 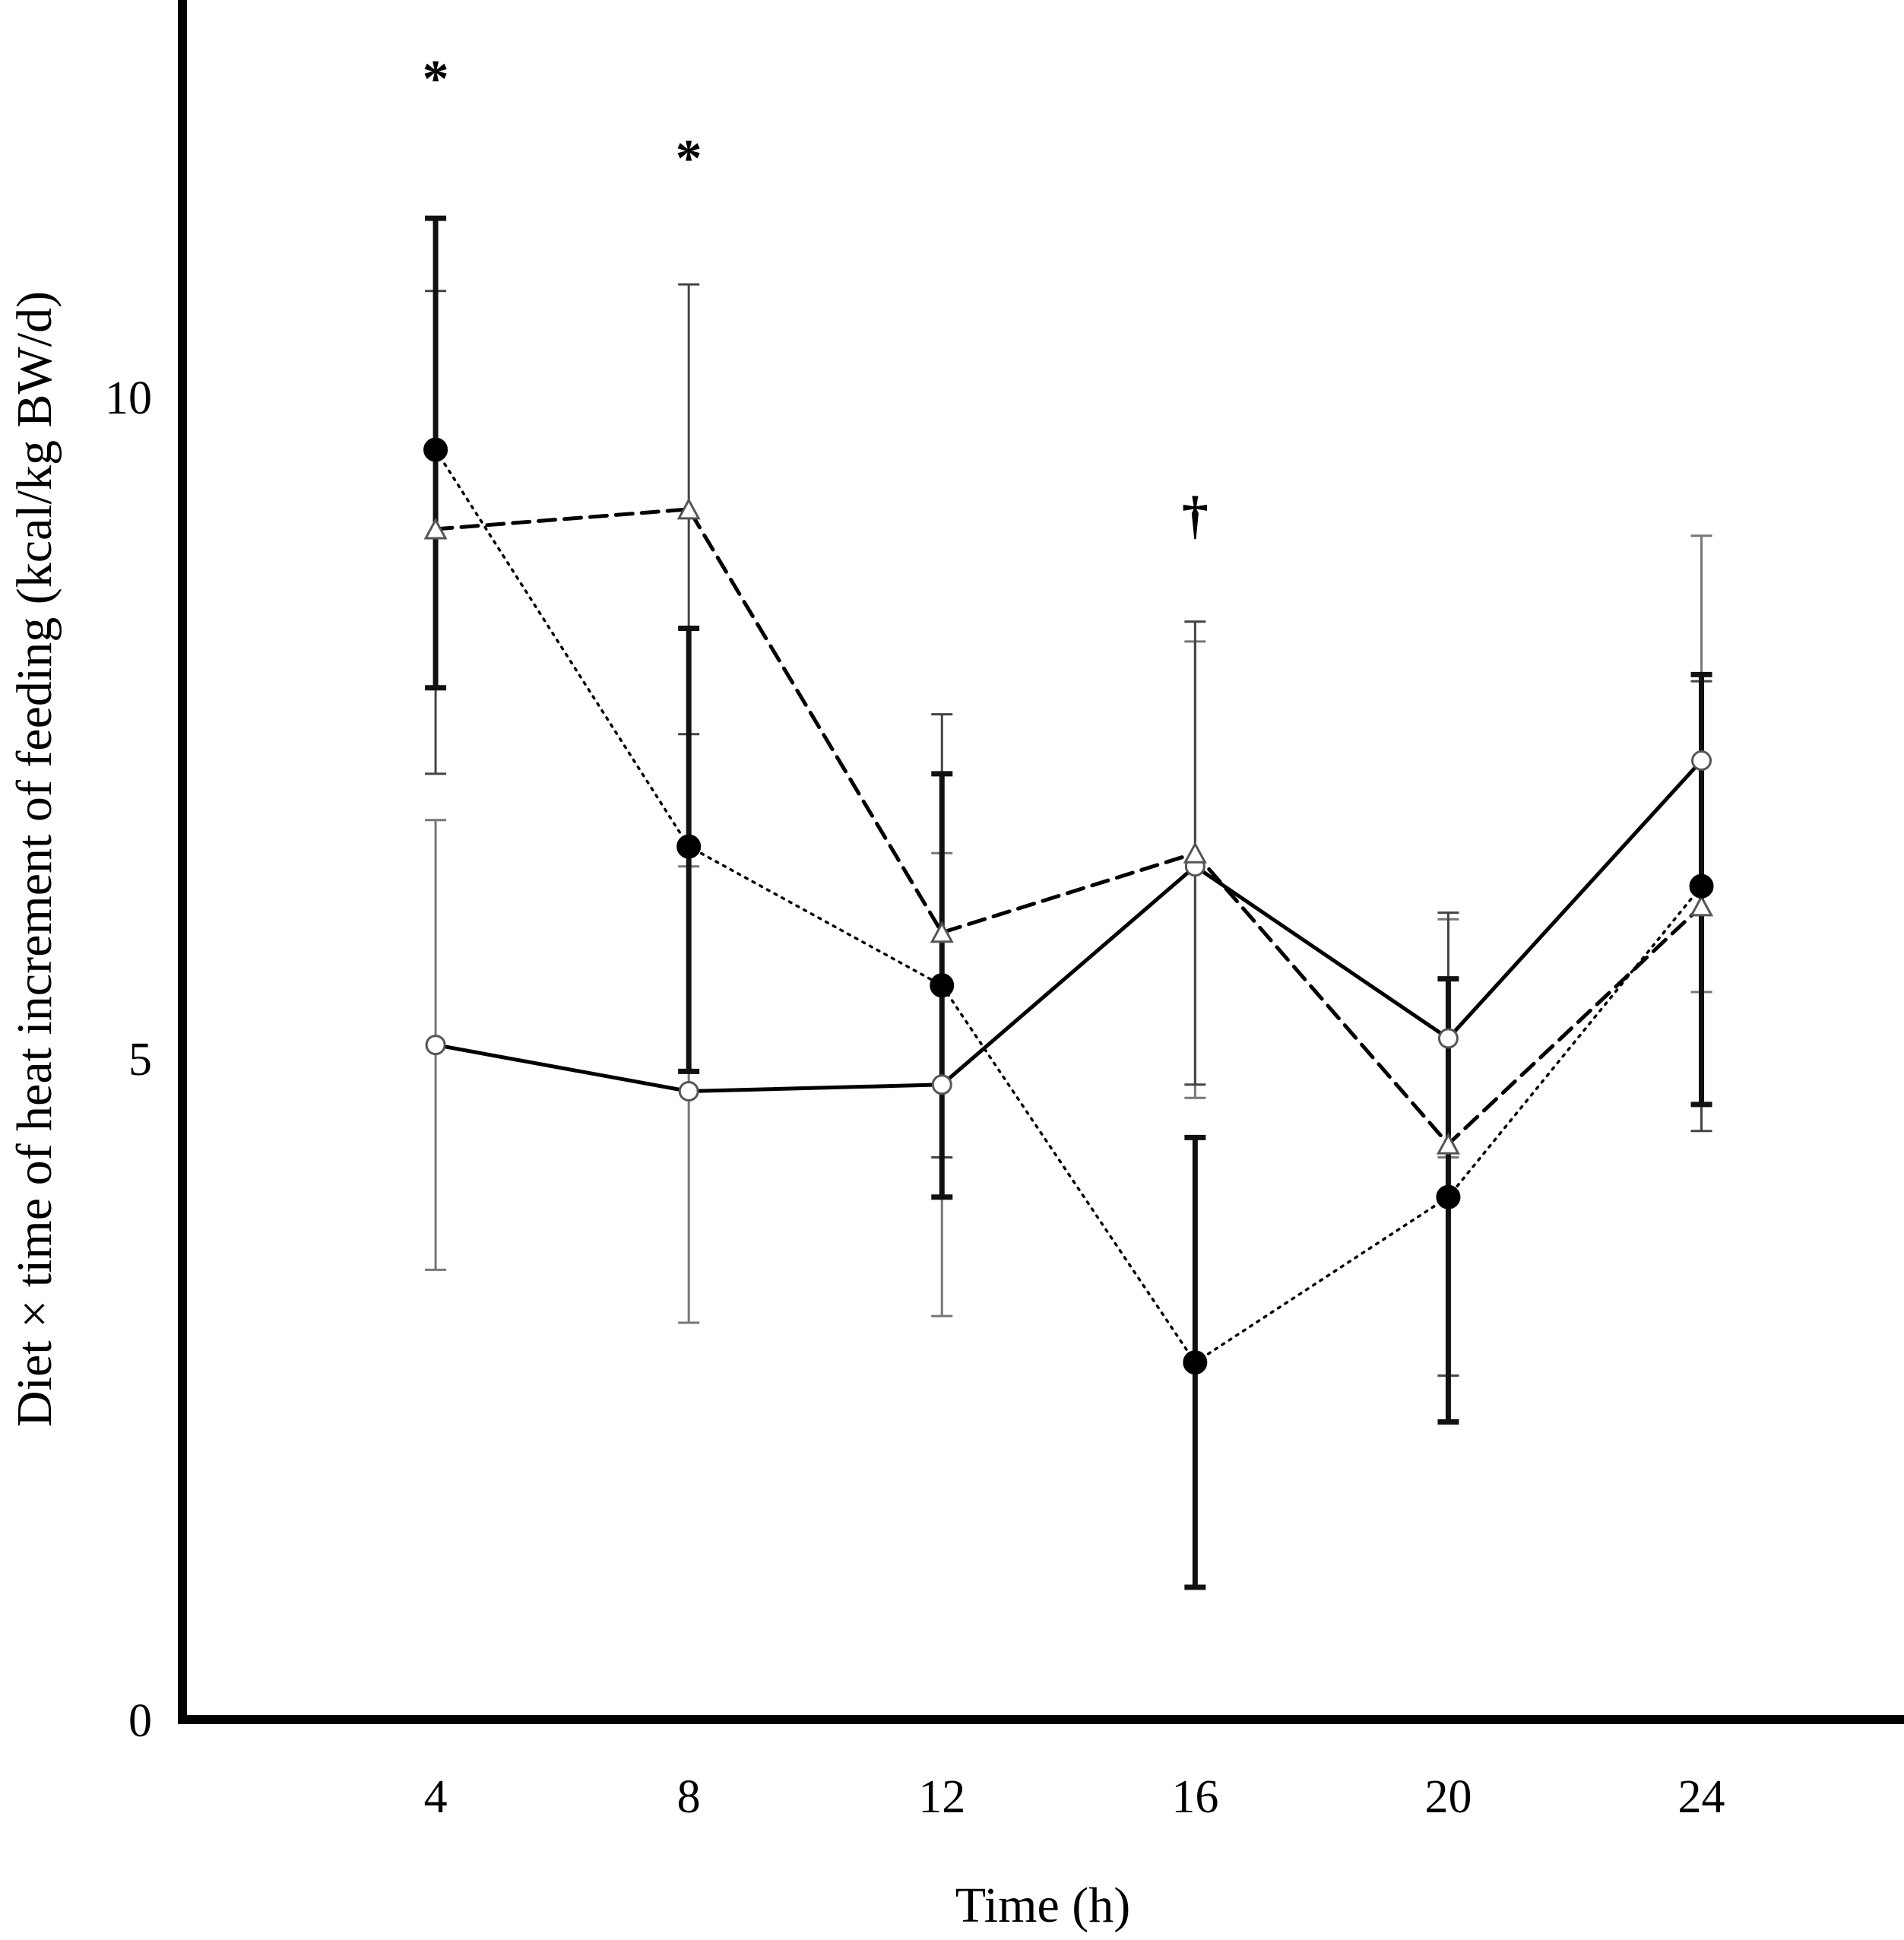 I want to click on annotations: * * †, so click(x=816, y=297).